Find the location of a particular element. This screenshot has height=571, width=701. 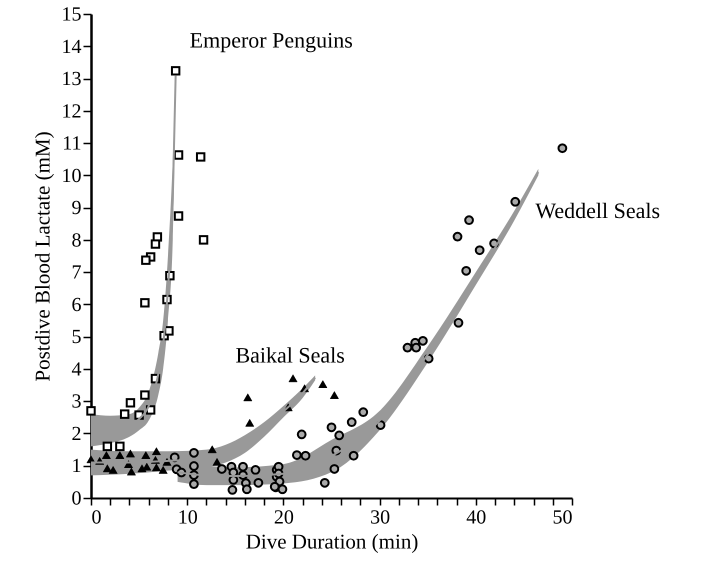

series-label: Weddell Seals is located at coordinates (597, 211).